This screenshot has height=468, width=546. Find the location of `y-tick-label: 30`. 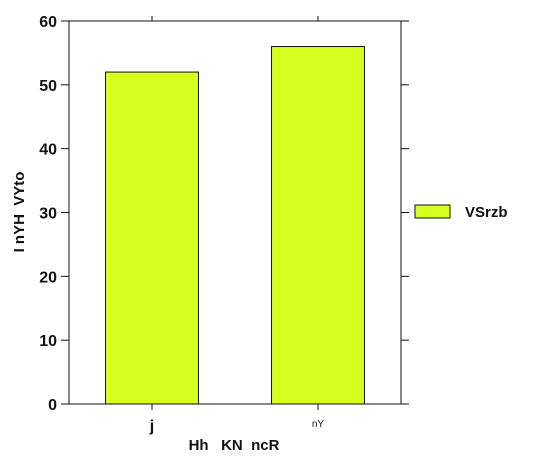

y-tick-label: 30 is located at coordinates (48, 214).